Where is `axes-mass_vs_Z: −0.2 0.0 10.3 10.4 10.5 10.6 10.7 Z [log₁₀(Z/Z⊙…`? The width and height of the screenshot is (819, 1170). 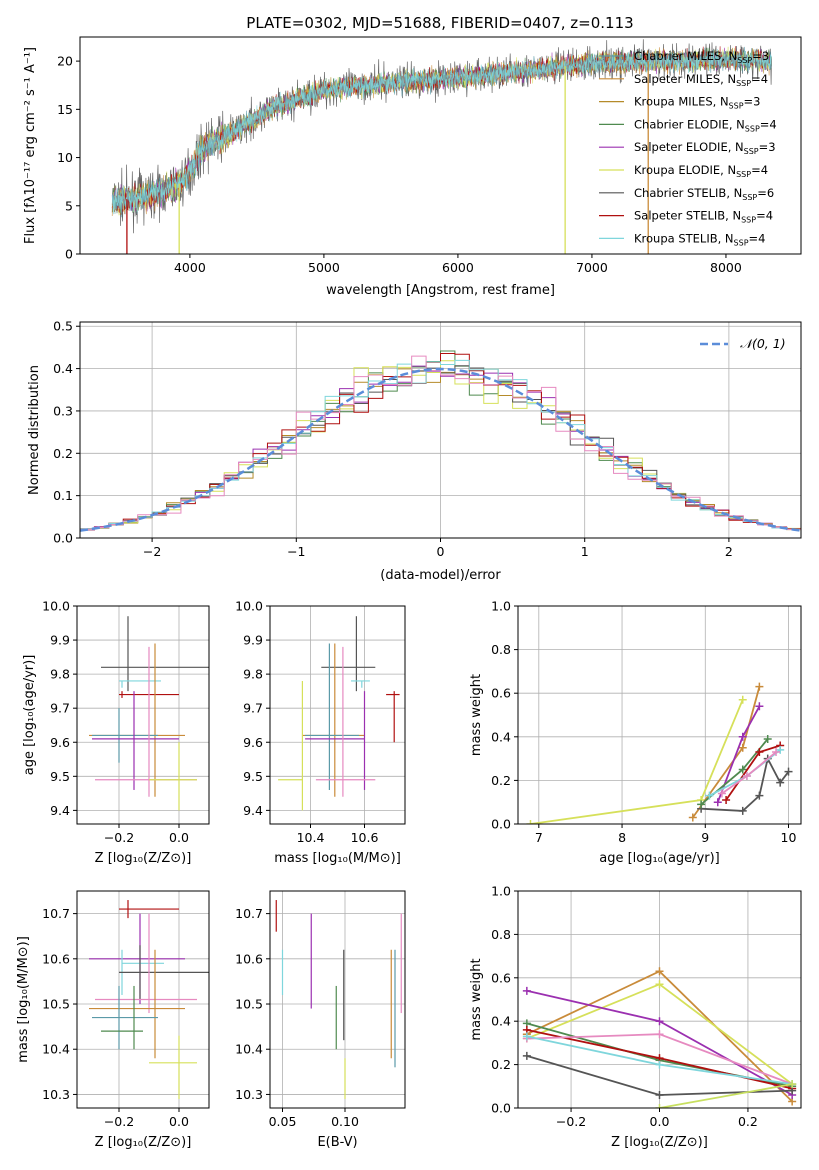
axes-mass_vs_Z: −0.2 0.0 10.3 10.4 10.5 10.6 10.7 Z [log₁₀(Z/Z⊙… is located at coordinates (113, 1020).